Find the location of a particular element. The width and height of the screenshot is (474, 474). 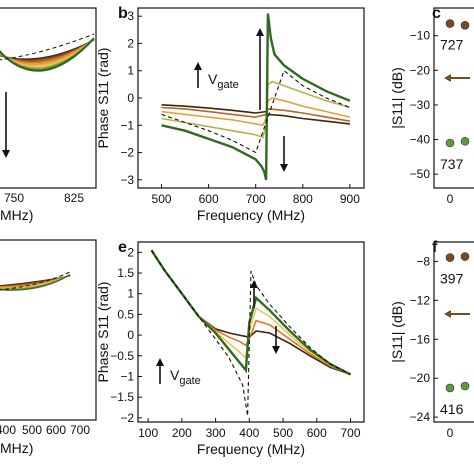

panel-d-xtick-0: 400 is located at coordinates (8, 430).